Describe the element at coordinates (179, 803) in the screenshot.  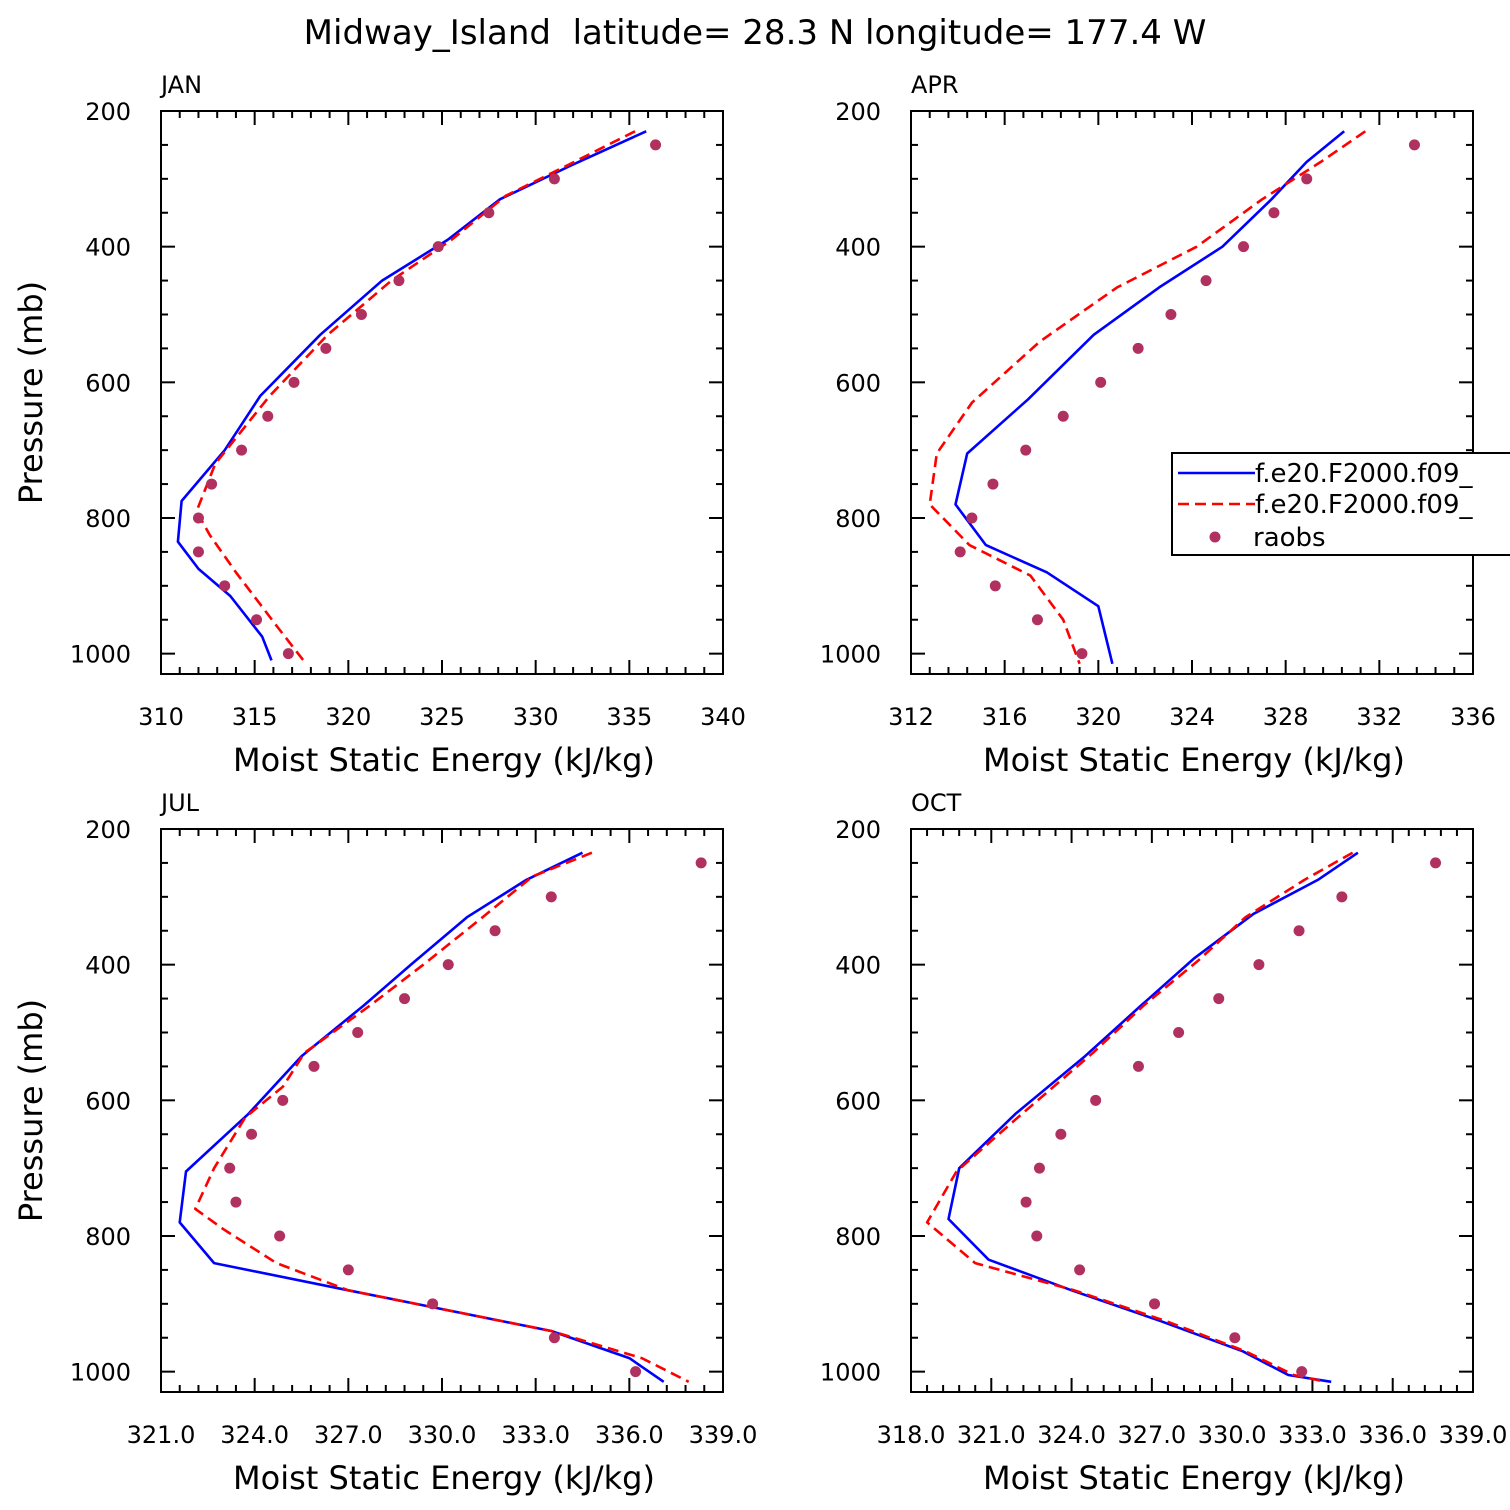
I see `panel-label: JUL` at that location.